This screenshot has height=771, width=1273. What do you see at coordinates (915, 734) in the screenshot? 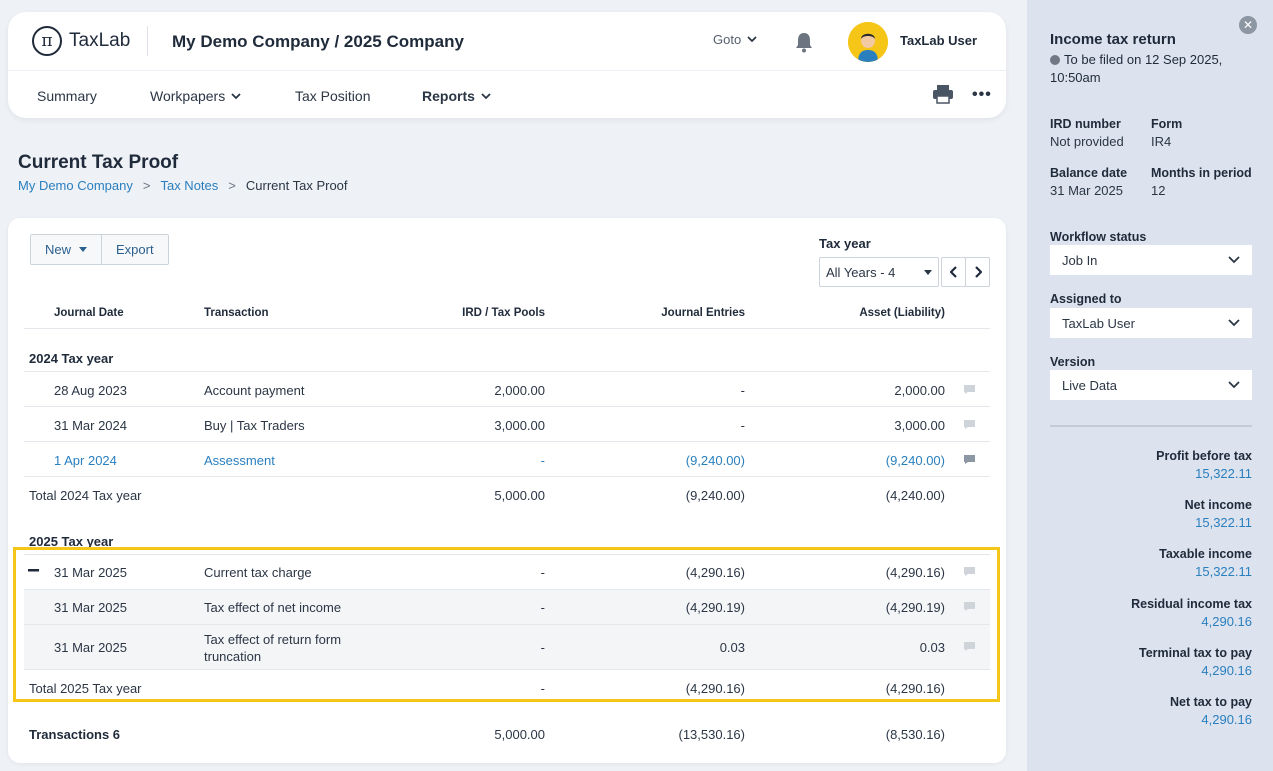
I see `grand-total-asset: (8,530.16)` at bounding box center [915, 734].